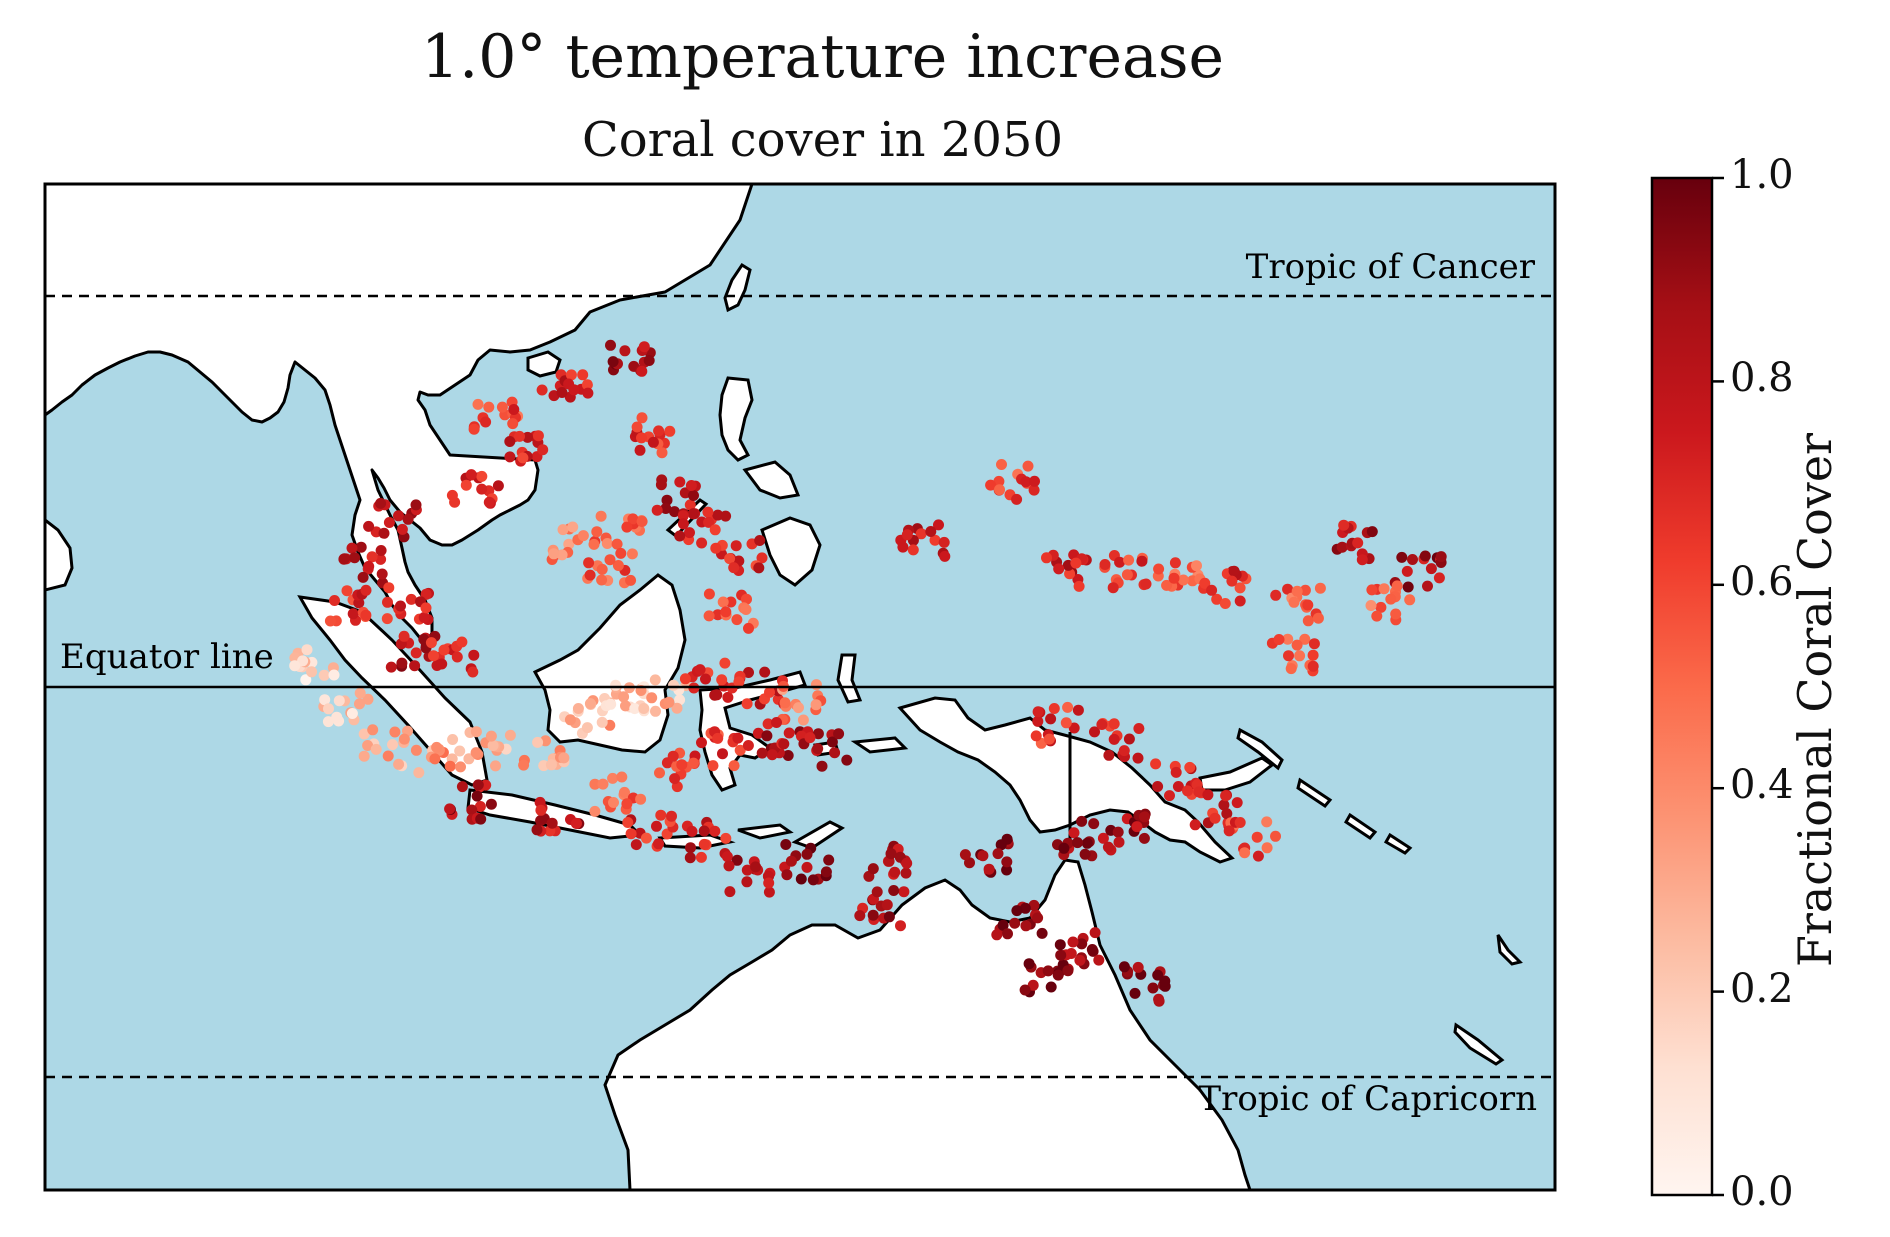 Image resolution: width=1890 pixels, height=1237 pixels. Describe the element at coordinates (1391, 267) in the screenshot. I see `tropic-of-cancer-label: Tropic of Cancer` at that location.